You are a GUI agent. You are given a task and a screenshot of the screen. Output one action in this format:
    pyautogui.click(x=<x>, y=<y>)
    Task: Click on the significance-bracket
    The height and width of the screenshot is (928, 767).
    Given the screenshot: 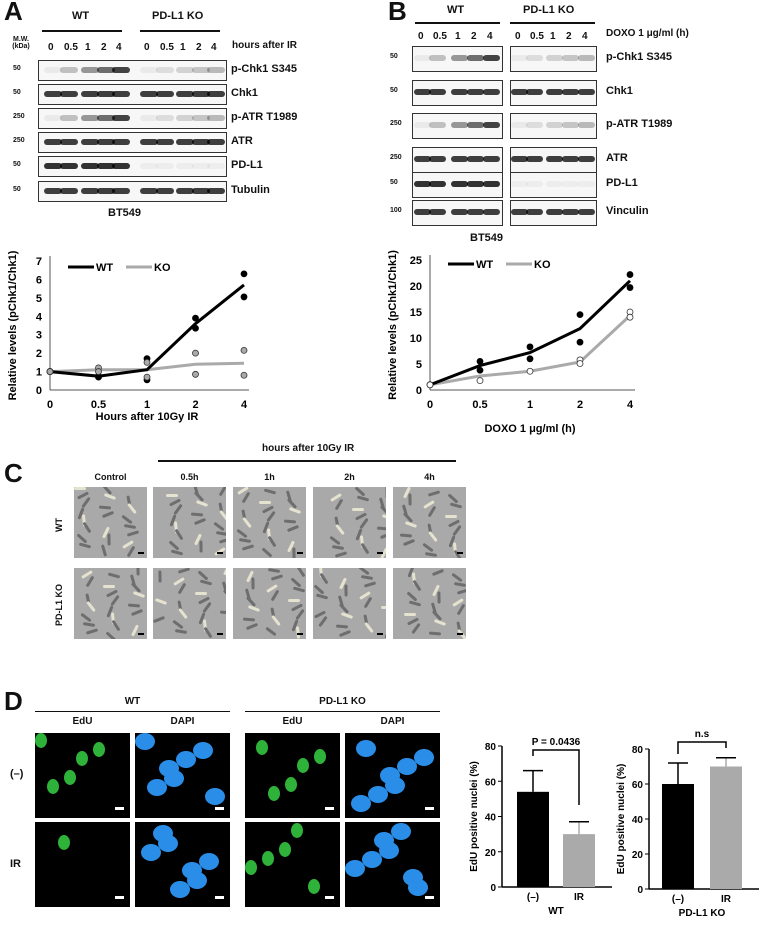 What is the action you would take?
    pyautogui.click(x=702, y=747)
    